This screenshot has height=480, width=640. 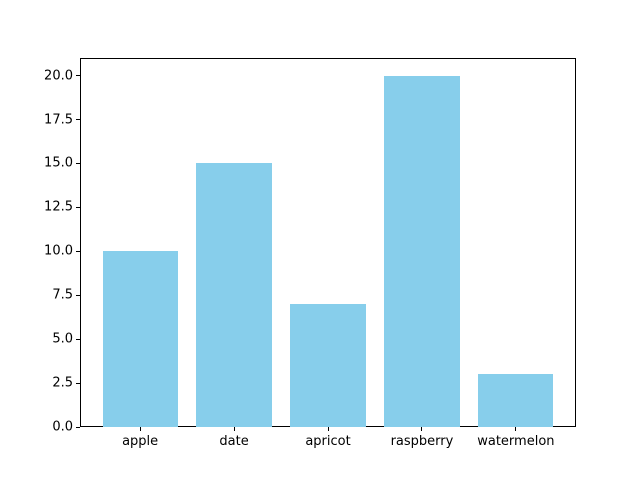 What do you see at coordinates (140, 339) in the screenshot?
I see `bar-apple` at bounding box center [140, 339].